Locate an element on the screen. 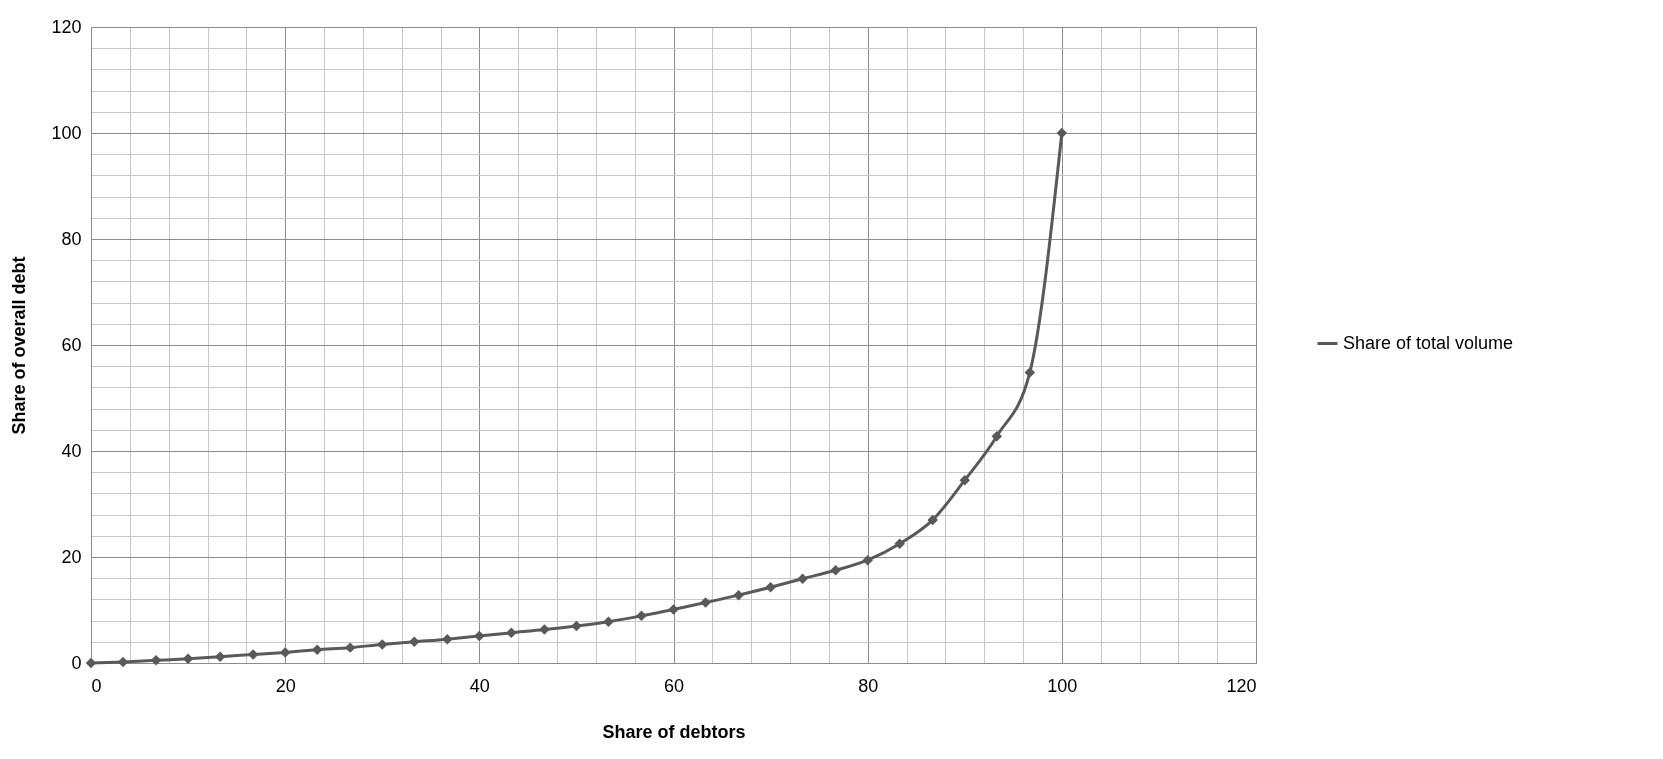 This screenshot has width=1663, height=759. x-tick-label: 0 is located at coordinates (96, 685).